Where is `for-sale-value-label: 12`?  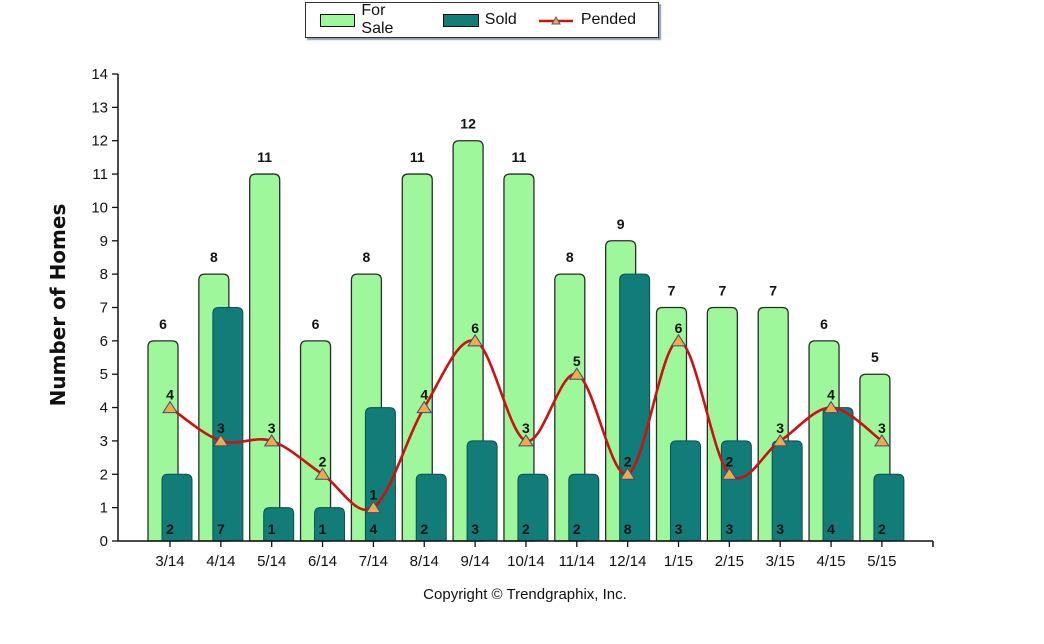 for-sale-value-label: 12 is located at coordinates (468, 124).